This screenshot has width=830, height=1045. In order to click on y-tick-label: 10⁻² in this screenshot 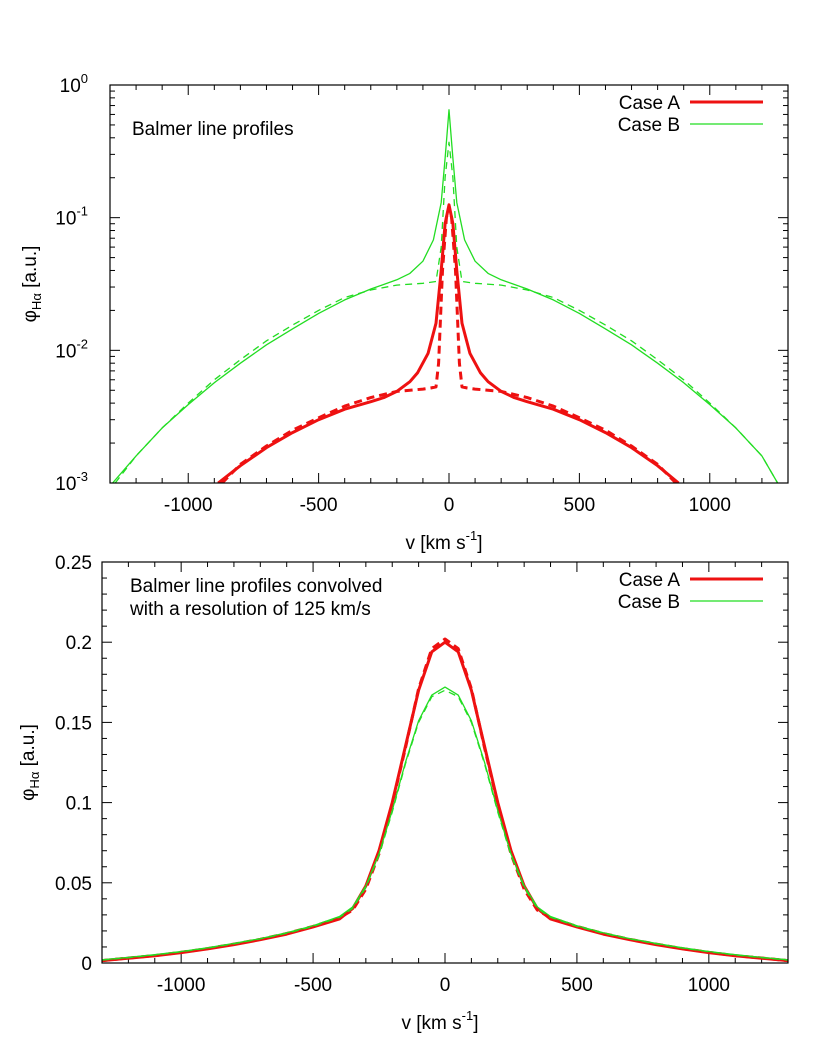, I will do `click(71, 349)`.